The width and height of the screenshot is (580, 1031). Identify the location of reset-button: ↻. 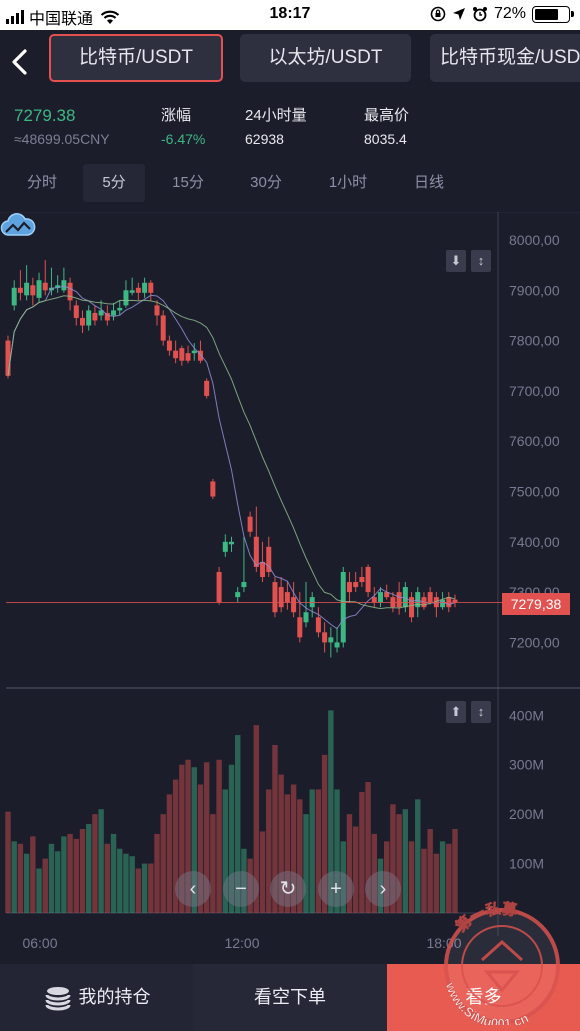
(288, 889).